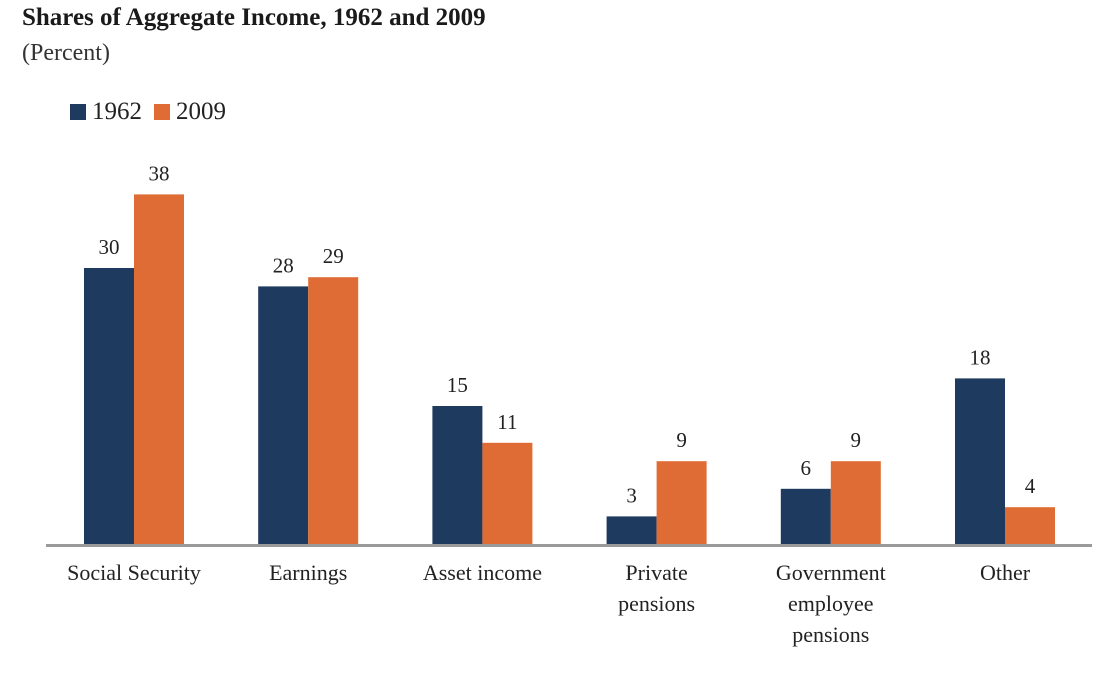 This screenshot has height=684, width=1114. I want to click on category-label-5: Other, so click(1005, 572).